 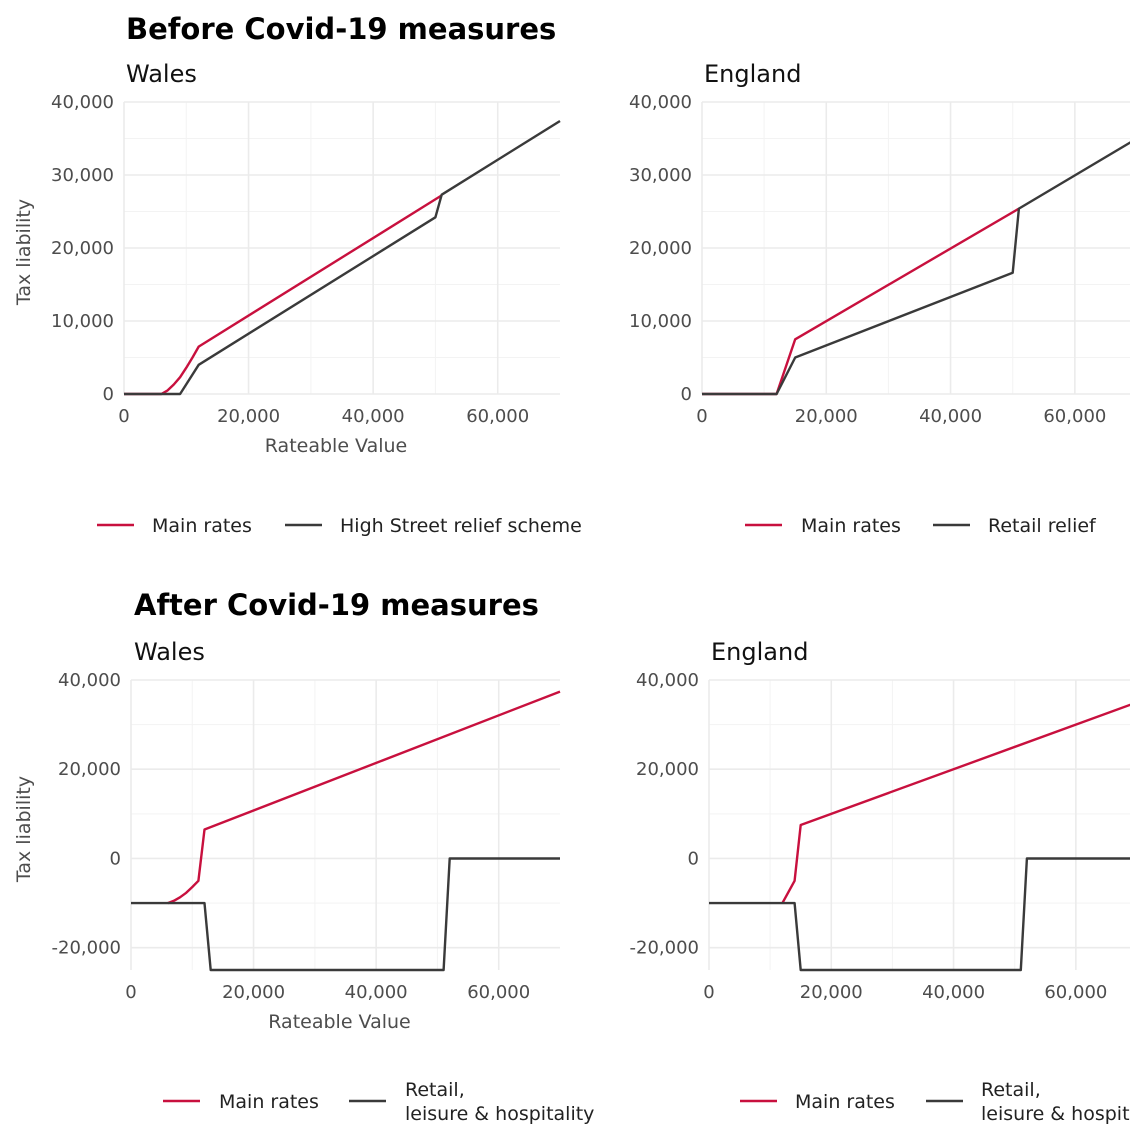 I want to click on legend-label: Retail relief, so click(x=1042, y=526).